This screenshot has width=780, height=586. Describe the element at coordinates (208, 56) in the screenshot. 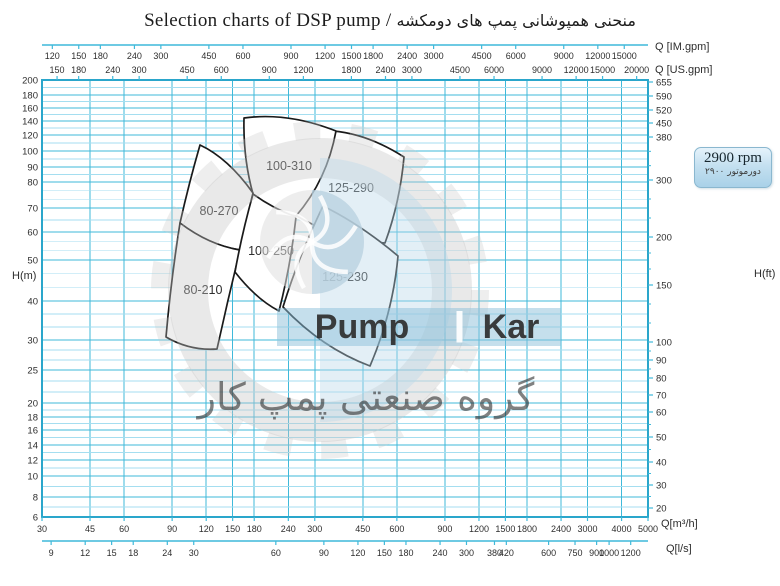

I see `im-gpm-tick-label: 450` at that location.